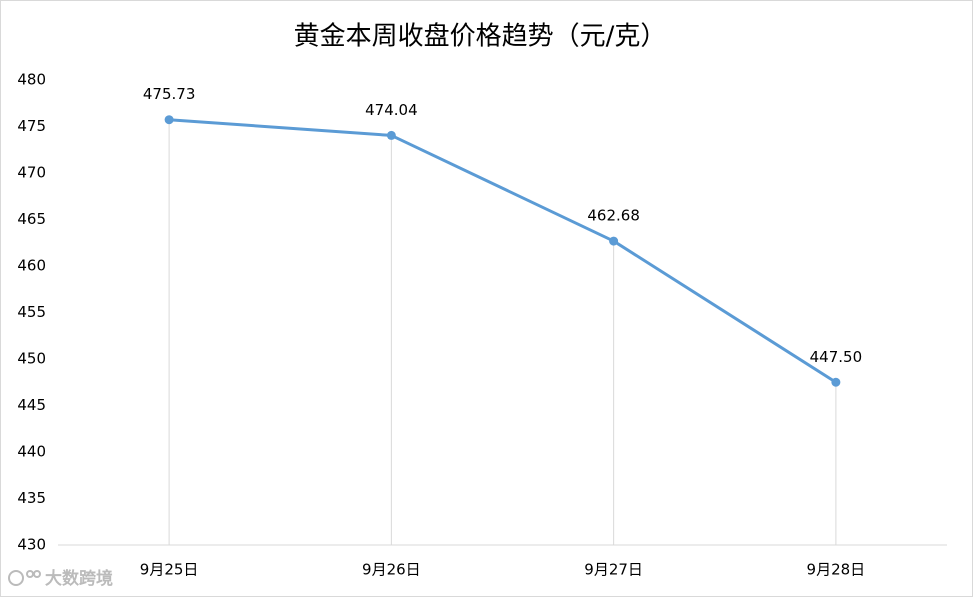  What do you see at coordinates (31, 126) in the screenshot?
I see `y-tick-label: 475` at bounding box center [31, 126].